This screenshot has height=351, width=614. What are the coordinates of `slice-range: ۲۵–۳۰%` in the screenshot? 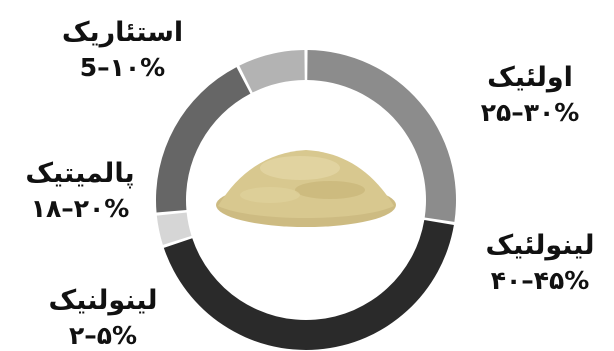 It's located at (530, 113).